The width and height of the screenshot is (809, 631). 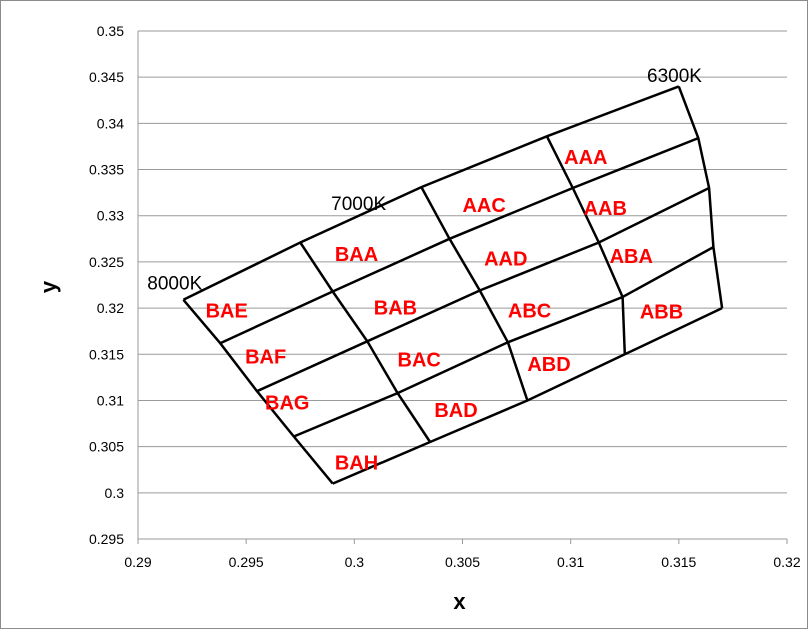 I want to click on bin-label: ABA, so click(x=631, y=257).